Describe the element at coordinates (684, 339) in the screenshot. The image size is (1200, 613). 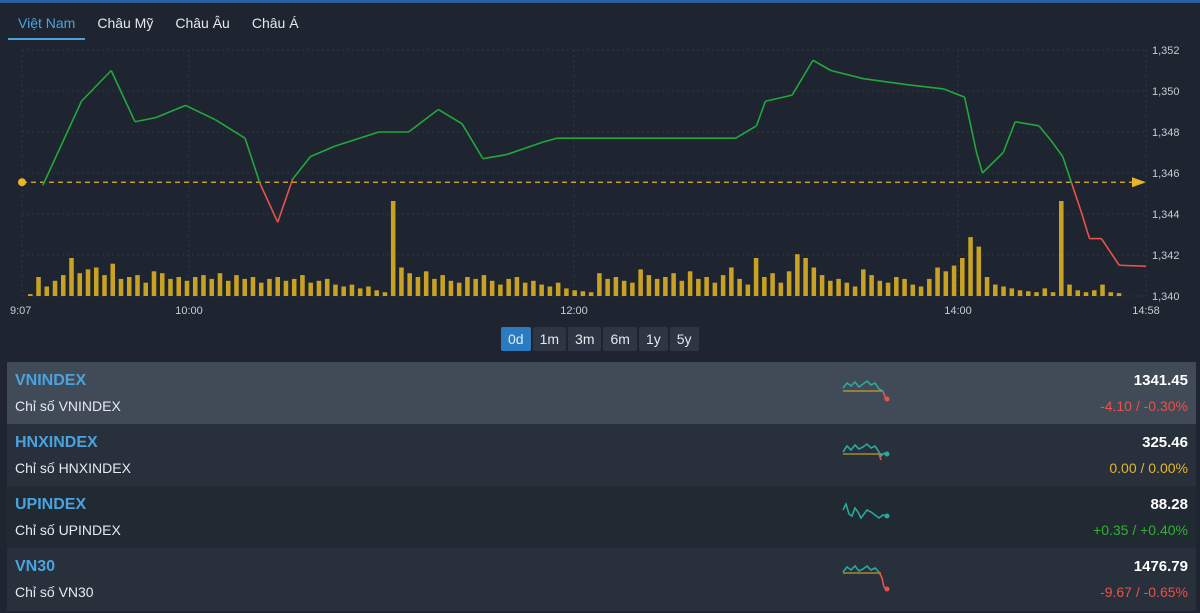
I see `range-5y-button: 5y` at that location.